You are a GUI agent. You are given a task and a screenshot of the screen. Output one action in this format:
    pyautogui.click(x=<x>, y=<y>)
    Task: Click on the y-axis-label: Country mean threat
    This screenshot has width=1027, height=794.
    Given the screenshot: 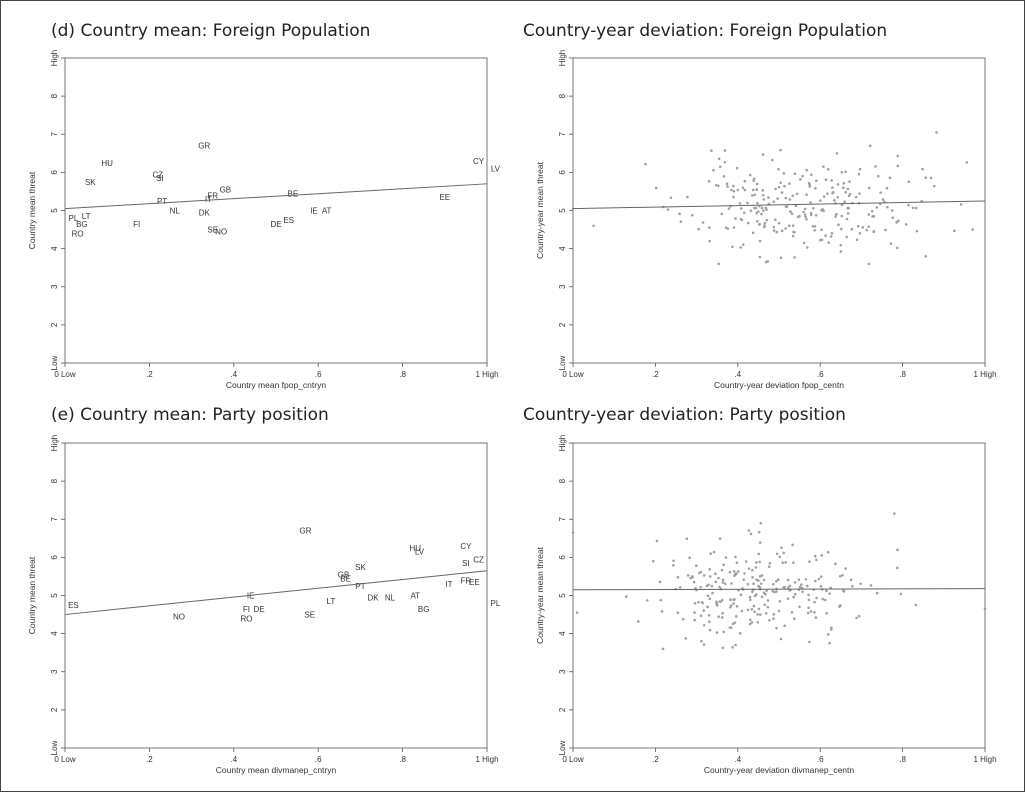 What is the action you would take?
    pyautogui.click(x=32, y=210)
    